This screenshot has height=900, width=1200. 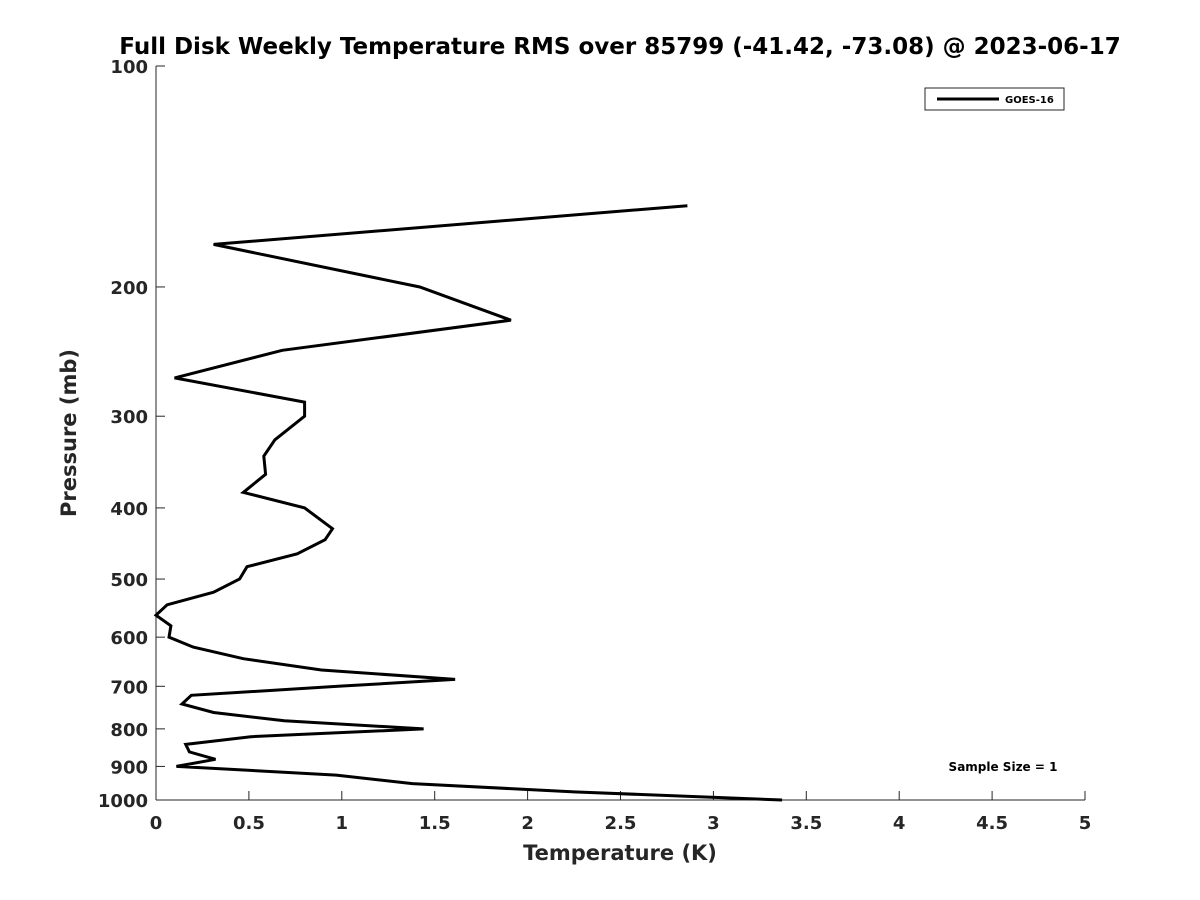 I want to click on y-tick-label: 400, so click(x=129, y=509).